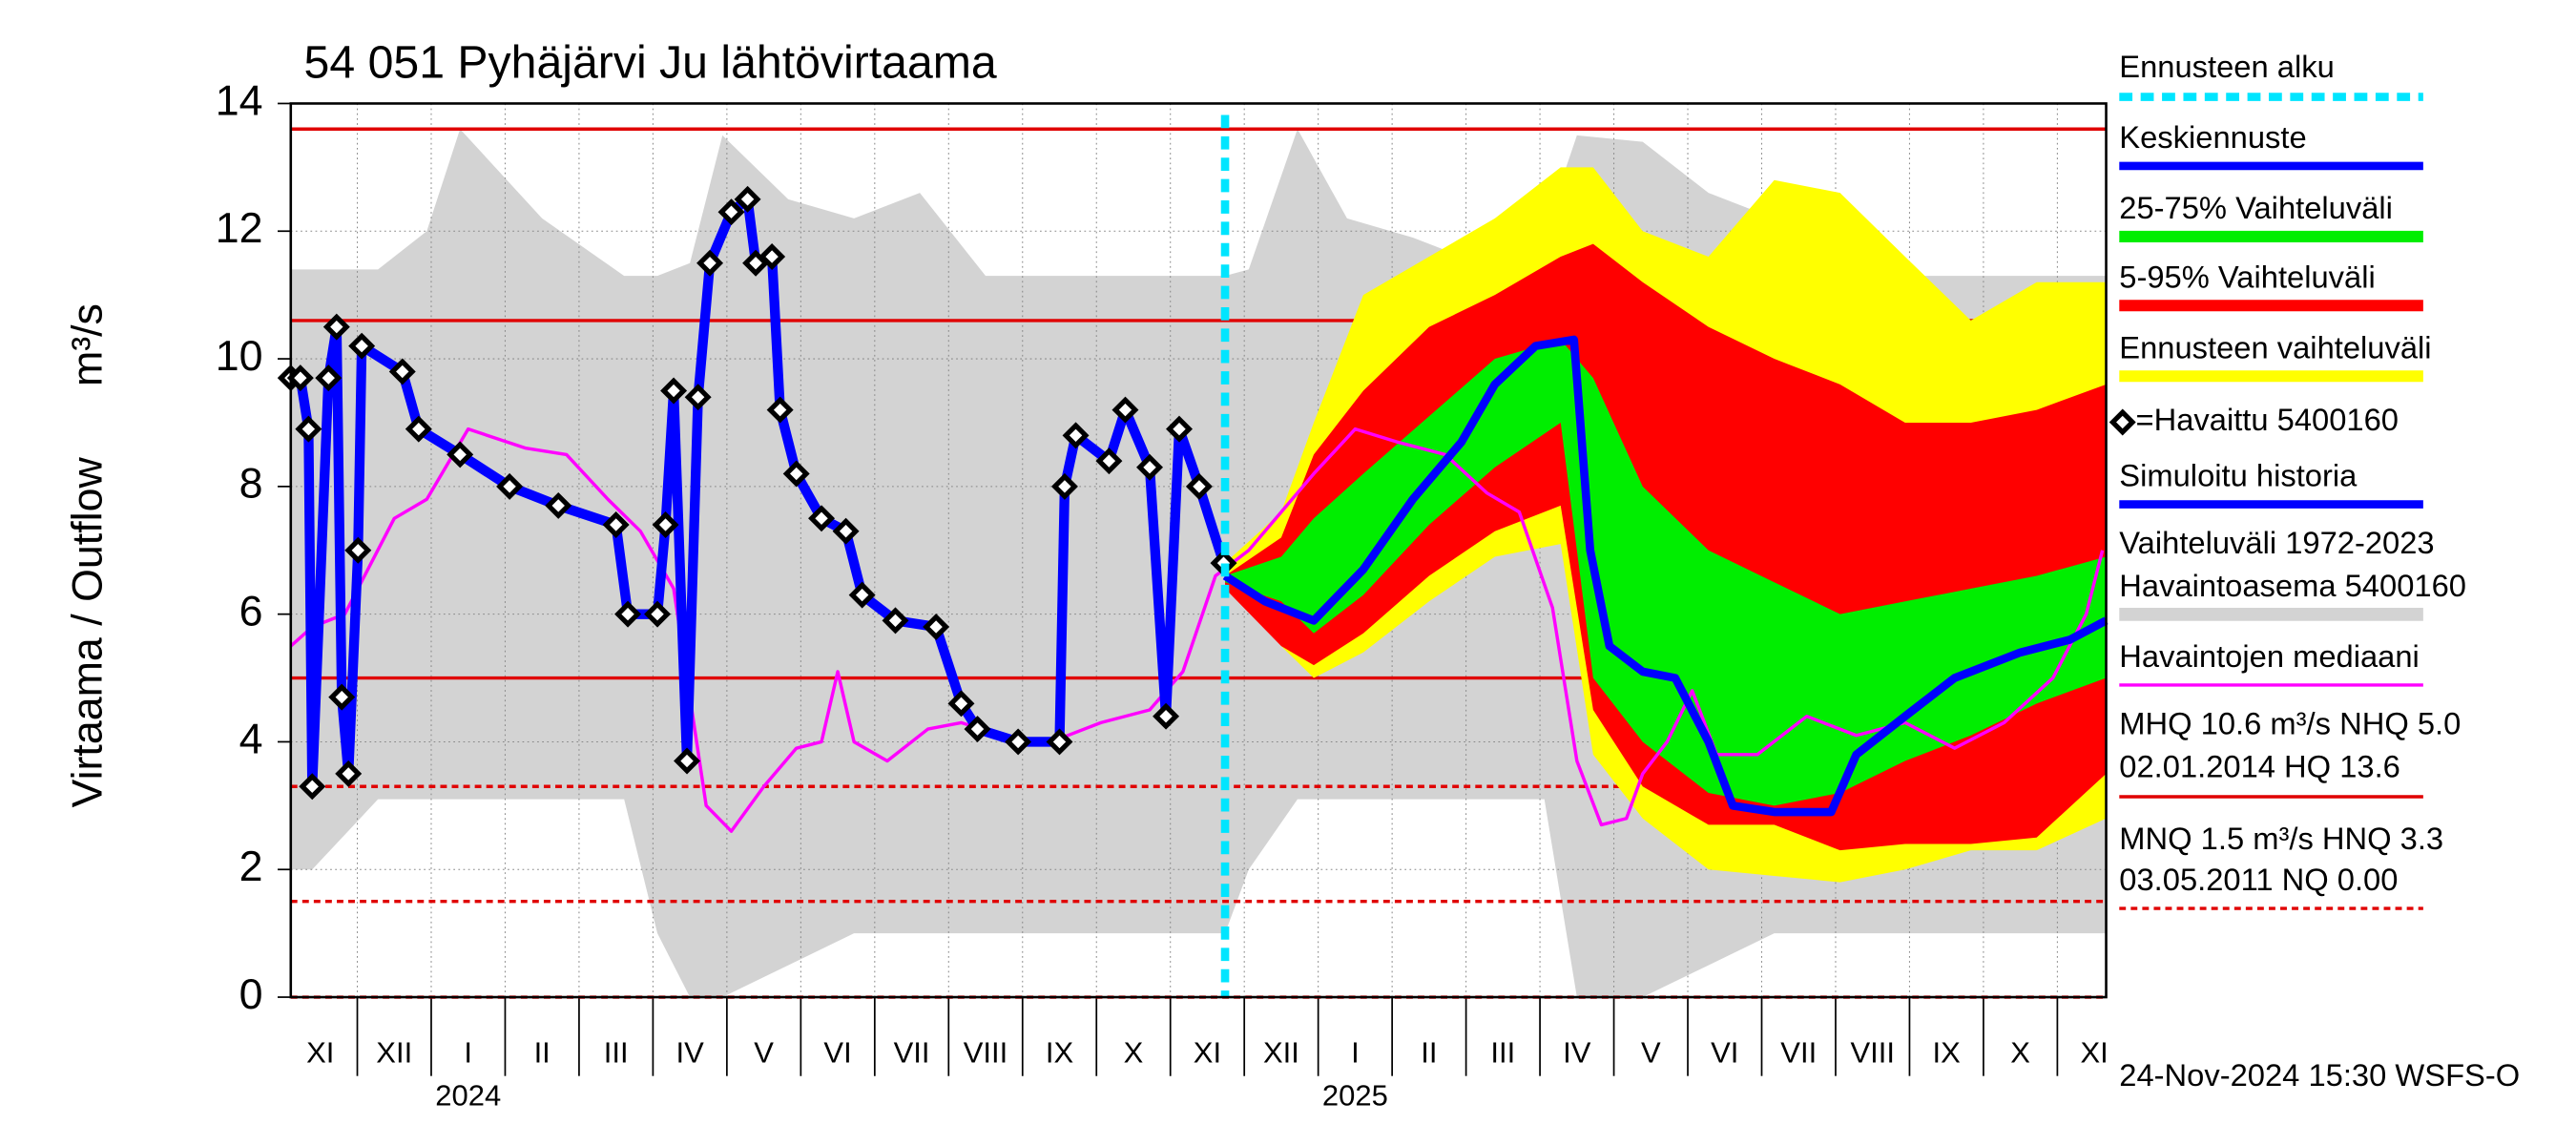  What do you see at coordinates (251, 611) in the screenshot?
I see `y-tick-label: 6` at bounding box center [251, 611].